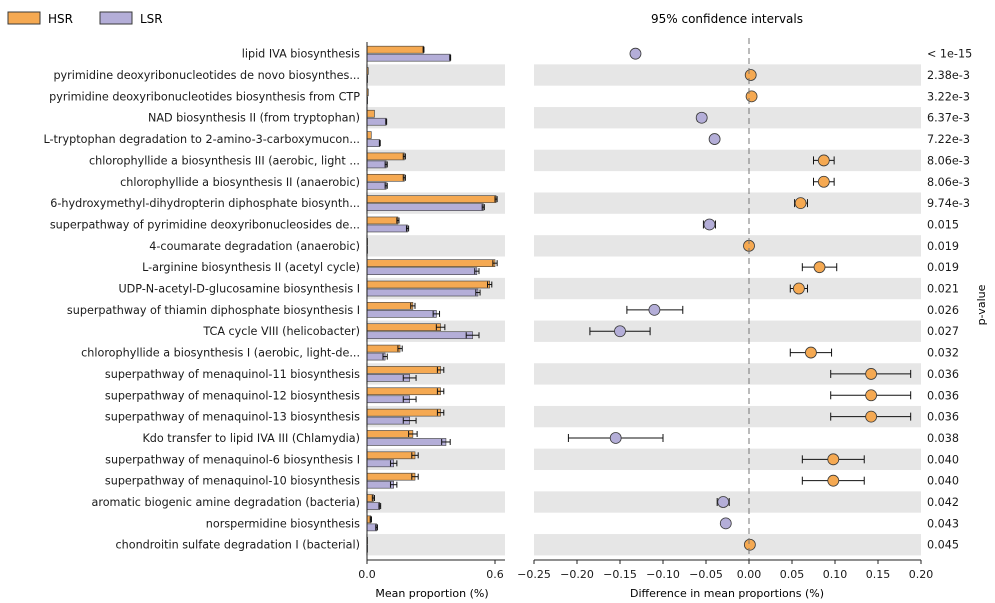 This screenshot has height=603, width=995. Describe the element at coordinates (254, 246) in the screenshot. I see `pathway-label: 4-coumarate degradation (anaerobic)` at that location.